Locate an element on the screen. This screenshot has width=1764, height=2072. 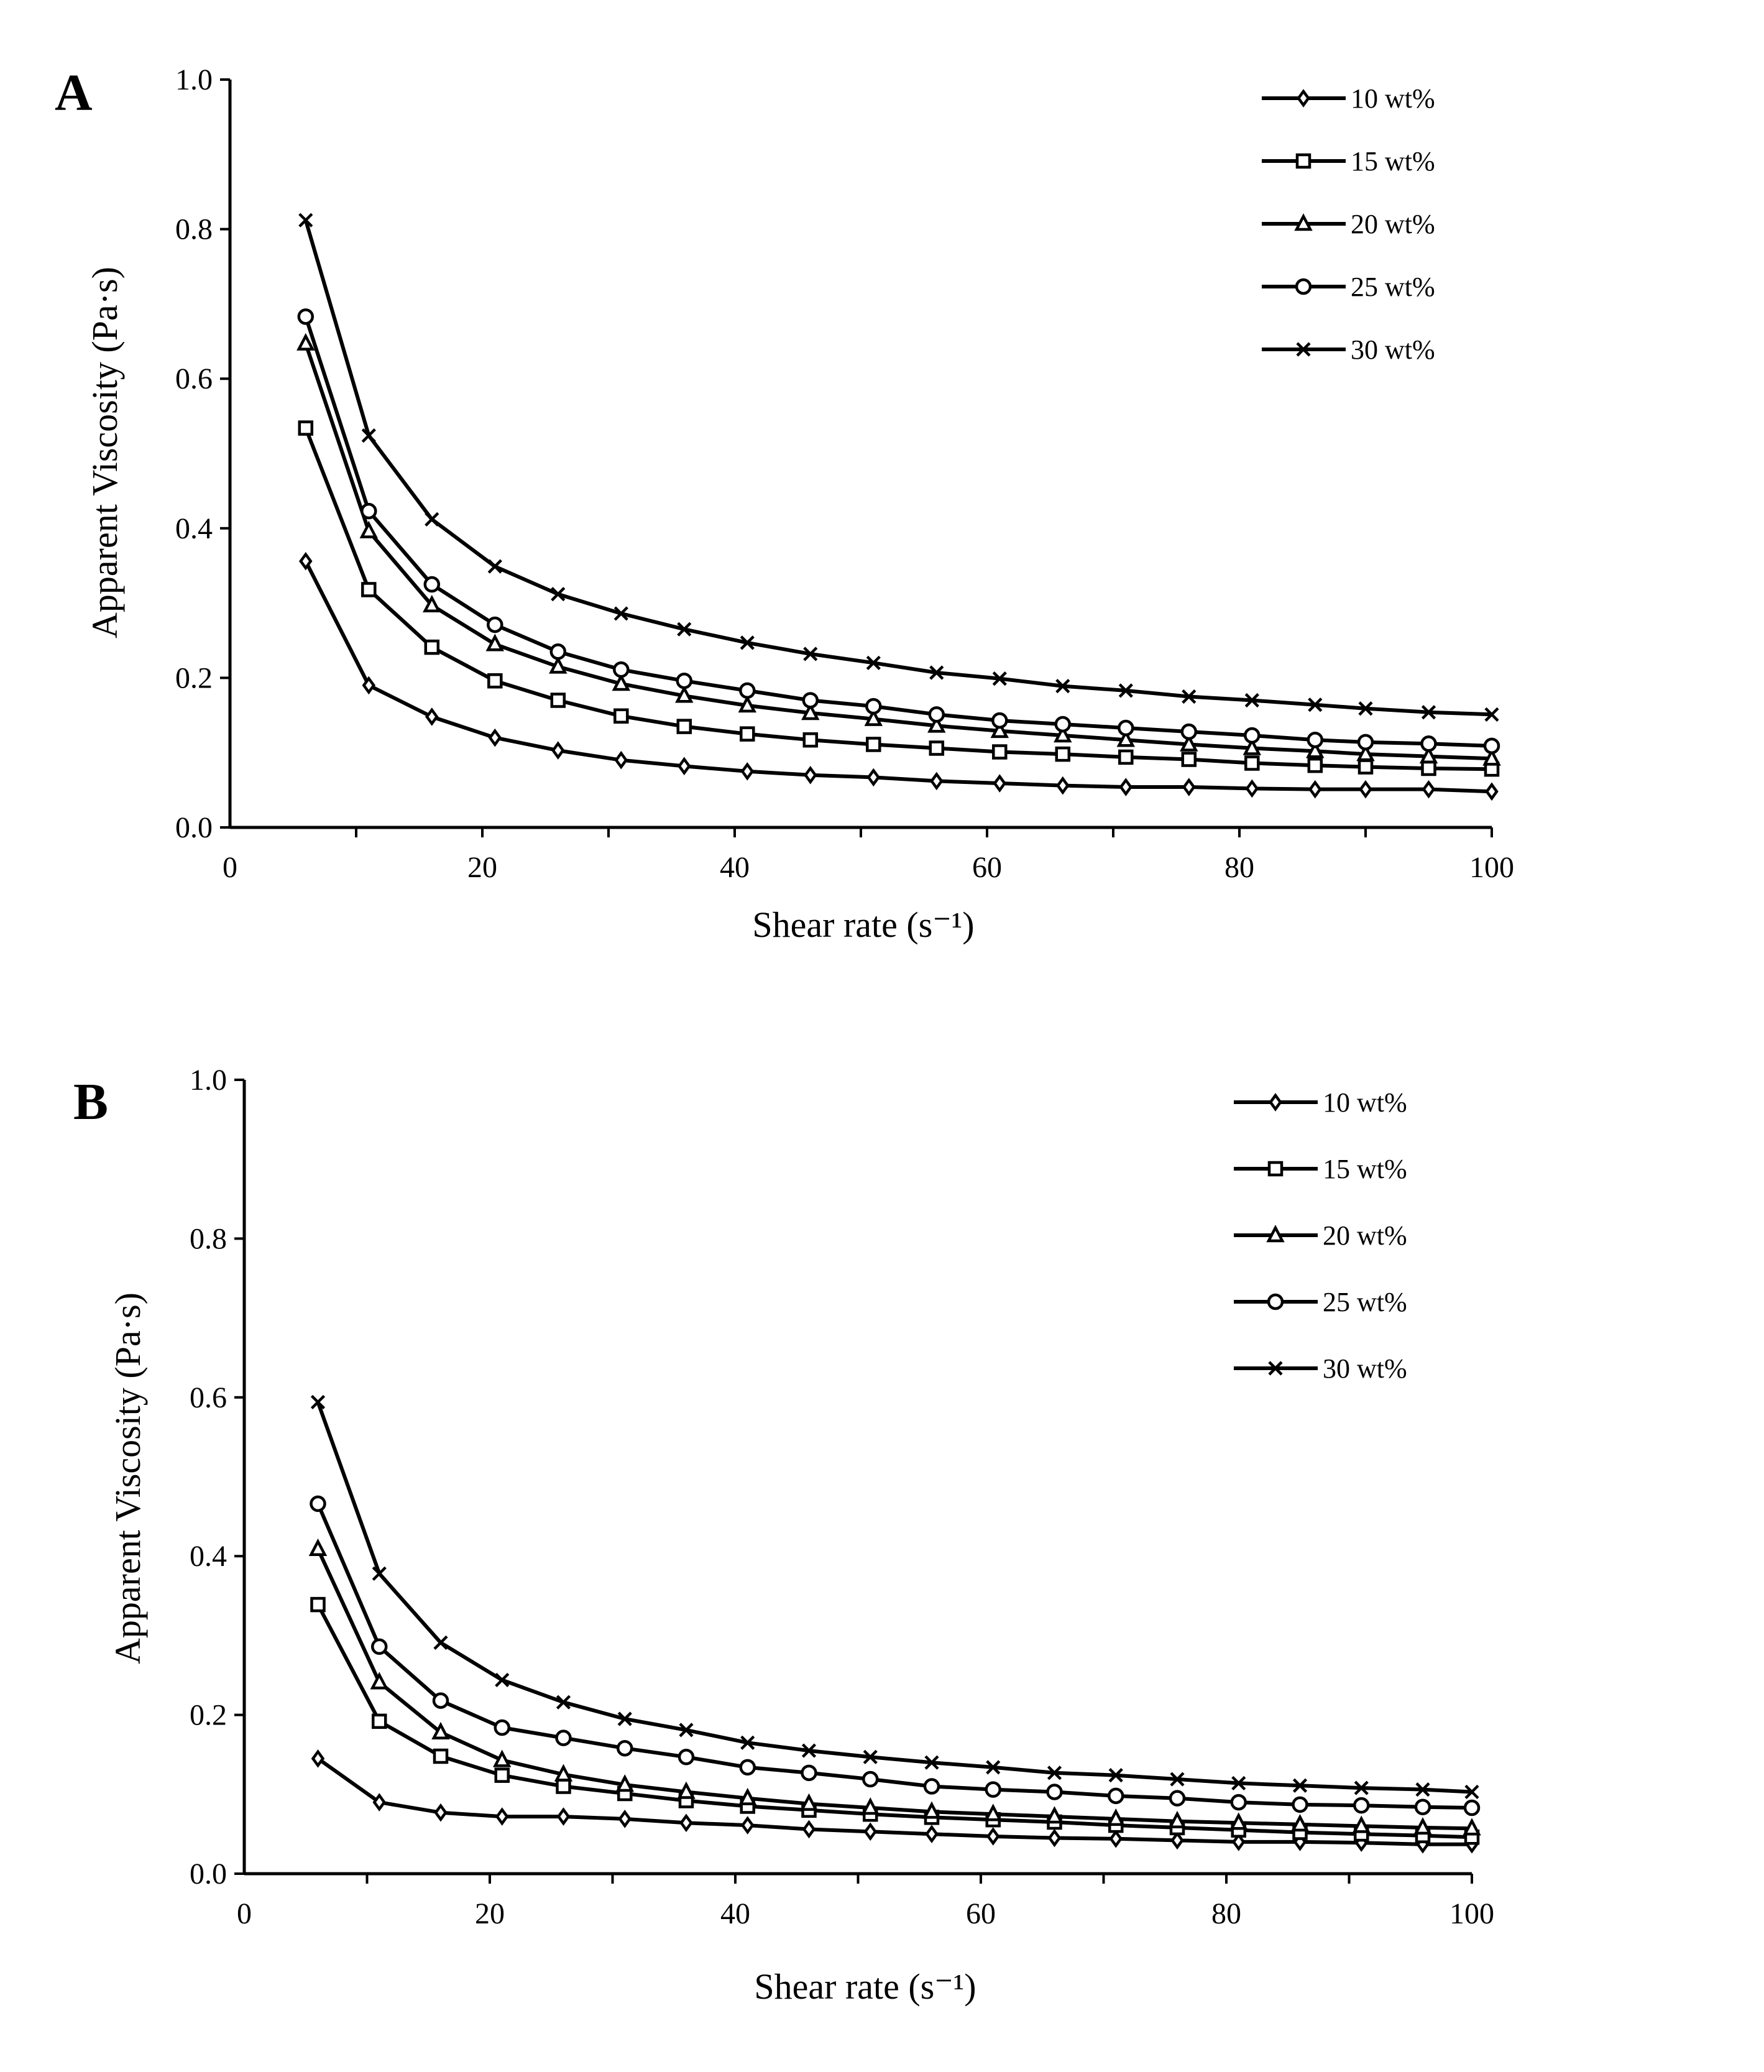
x-tick-label: 80 is located at coordinates (1239, 867).